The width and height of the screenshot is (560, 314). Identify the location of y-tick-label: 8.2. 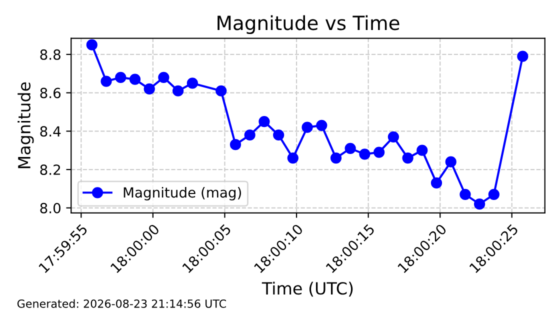
(50, 170).